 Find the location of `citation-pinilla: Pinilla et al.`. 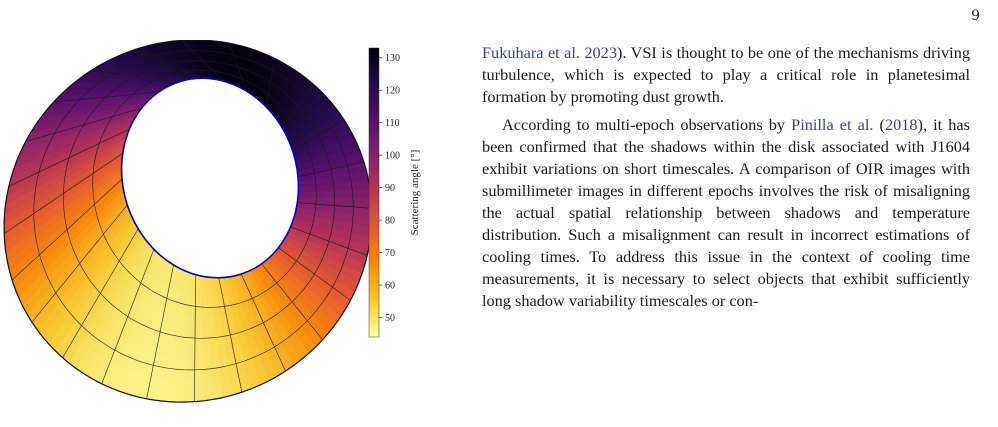

citation-pinilla: Pinilla et al. is located at coordinates (832, 124).